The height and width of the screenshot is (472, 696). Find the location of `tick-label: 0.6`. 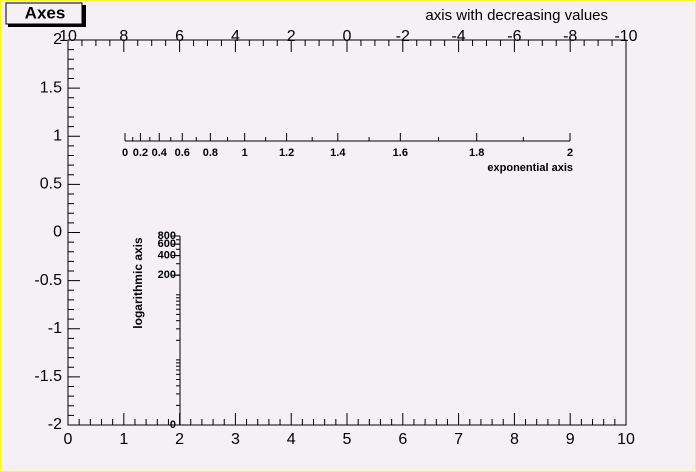

tick-label: 0.6 is located at coordinates (182, 153).